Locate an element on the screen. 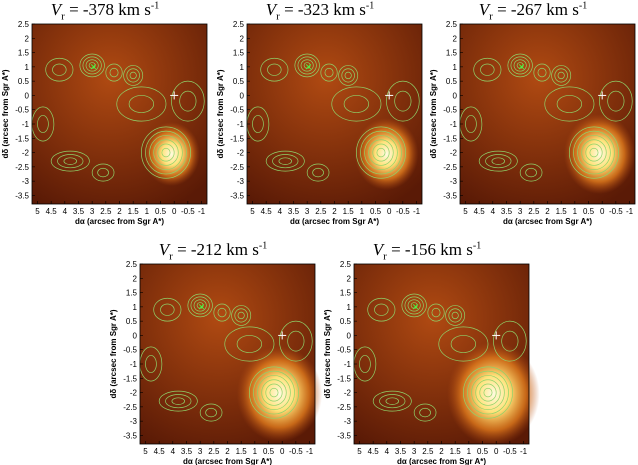  x-tick-label: 4.5 is located at coordinates (160, 451).